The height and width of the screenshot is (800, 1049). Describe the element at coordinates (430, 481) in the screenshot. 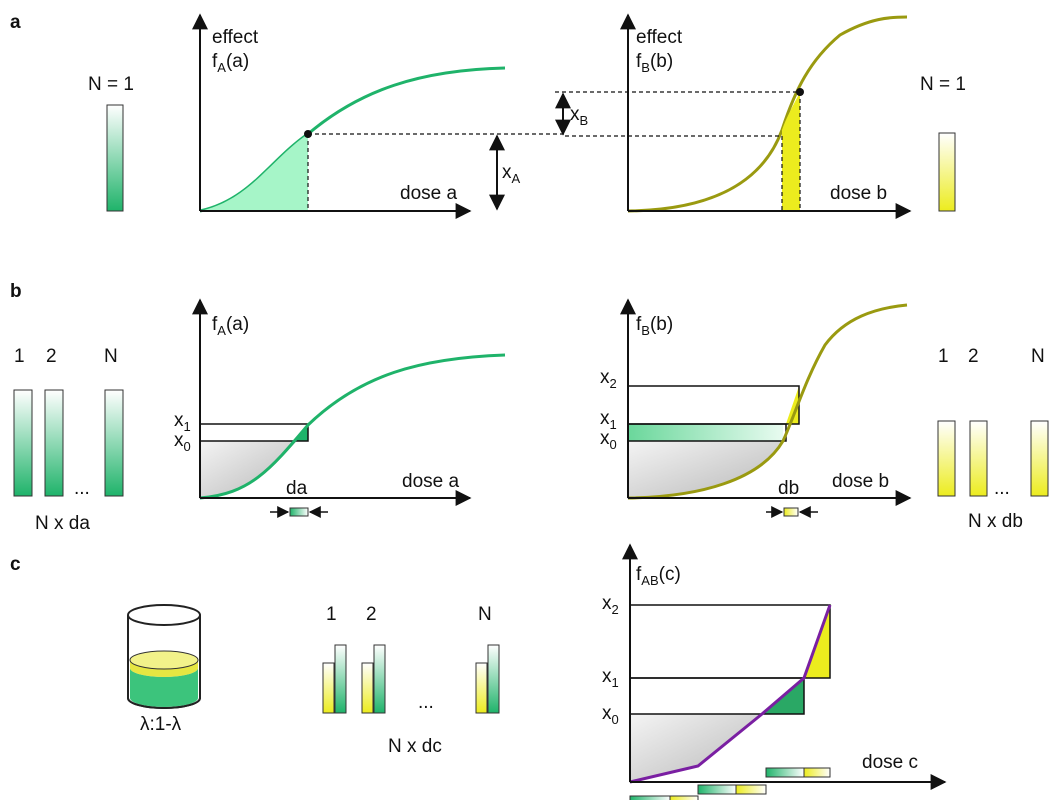

I see `x-label-b-left: dose a` at that location.